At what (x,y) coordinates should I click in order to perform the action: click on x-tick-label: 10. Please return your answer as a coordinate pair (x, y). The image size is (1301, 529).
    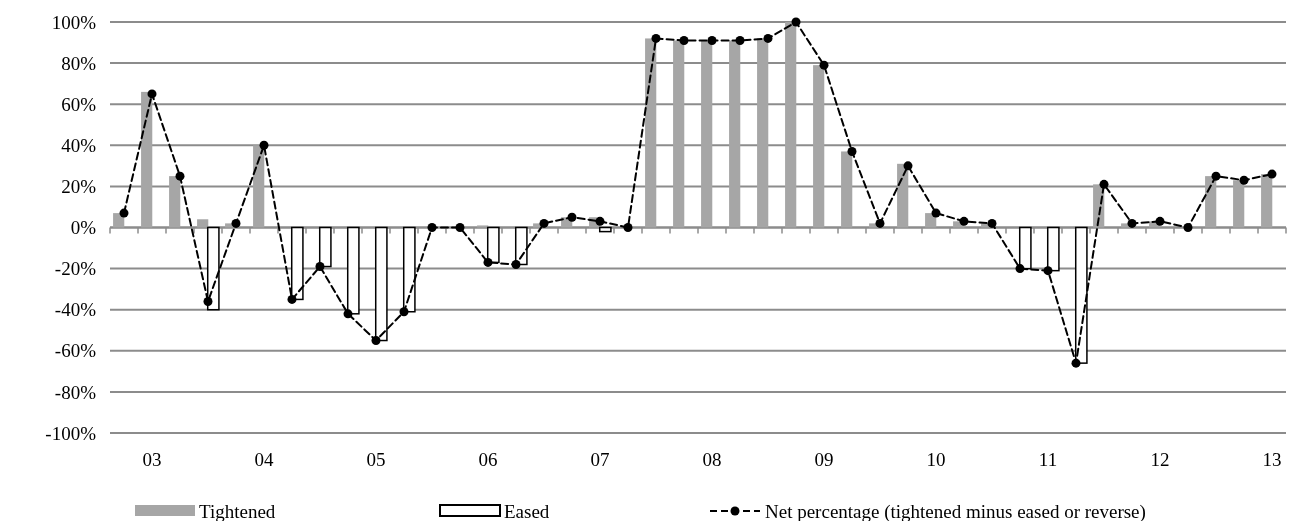
    Looking at the image, I should click on (936, 459).